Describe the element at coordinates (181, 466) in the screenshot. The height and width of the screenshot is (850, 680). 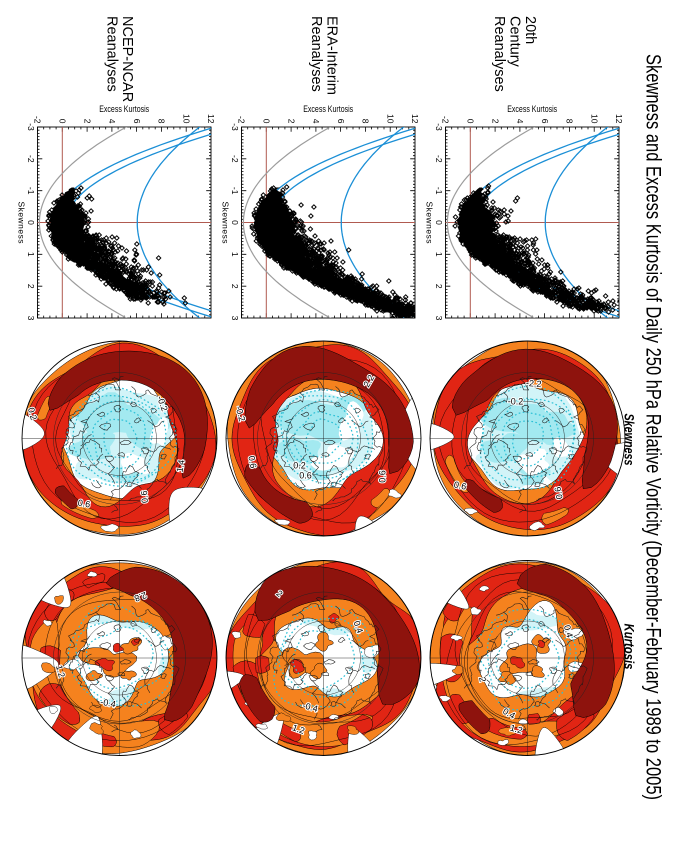
I see `svg-text: 1.4` at that location.